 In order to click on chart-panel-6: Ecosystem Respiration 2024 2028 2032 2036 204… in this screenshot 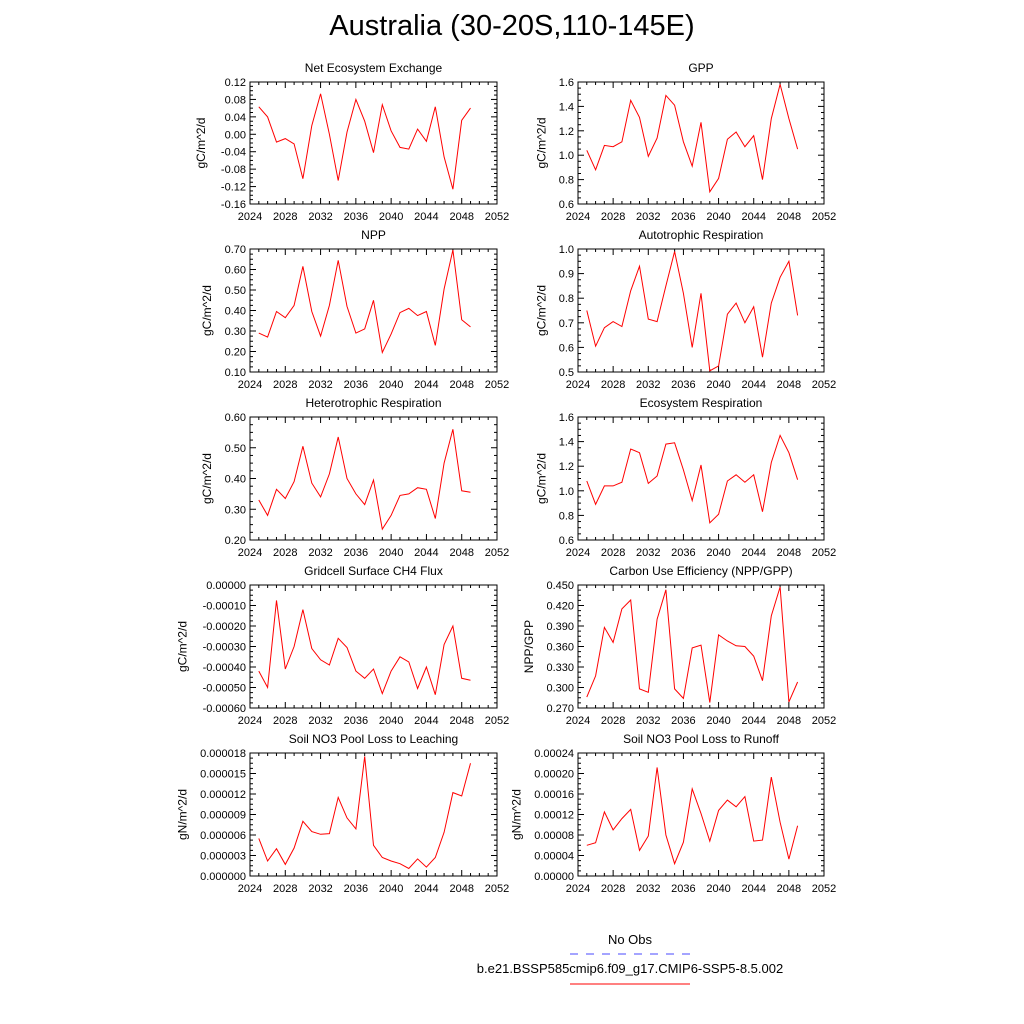, I will do `click(685, 477)`.